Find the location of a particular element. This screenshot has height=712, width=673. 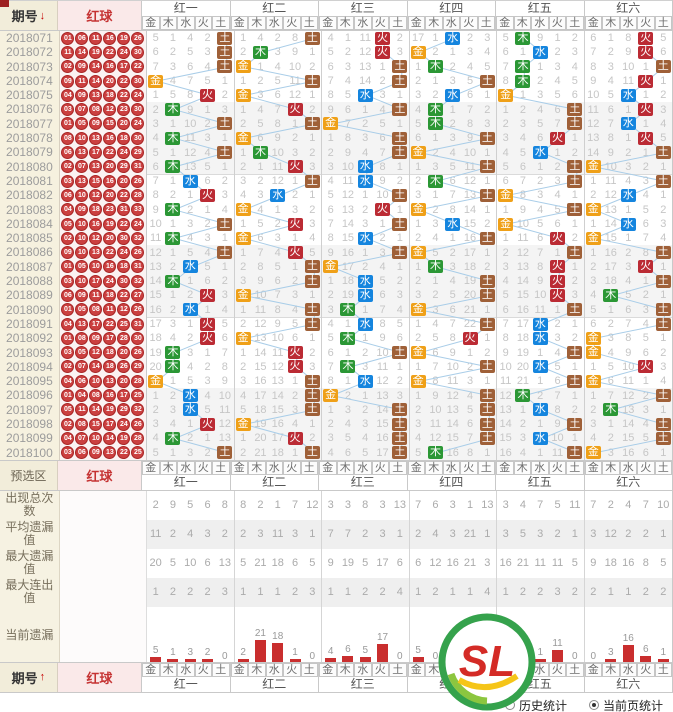

trend-cell: 水 is located at coordinates (629, 224).